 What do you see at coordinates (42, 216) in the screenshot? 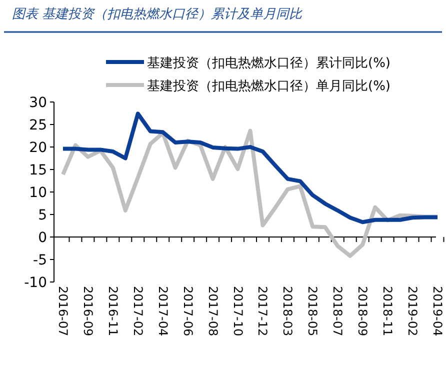
I see `y-tick-label: 5` at bounding box center [42, 216].